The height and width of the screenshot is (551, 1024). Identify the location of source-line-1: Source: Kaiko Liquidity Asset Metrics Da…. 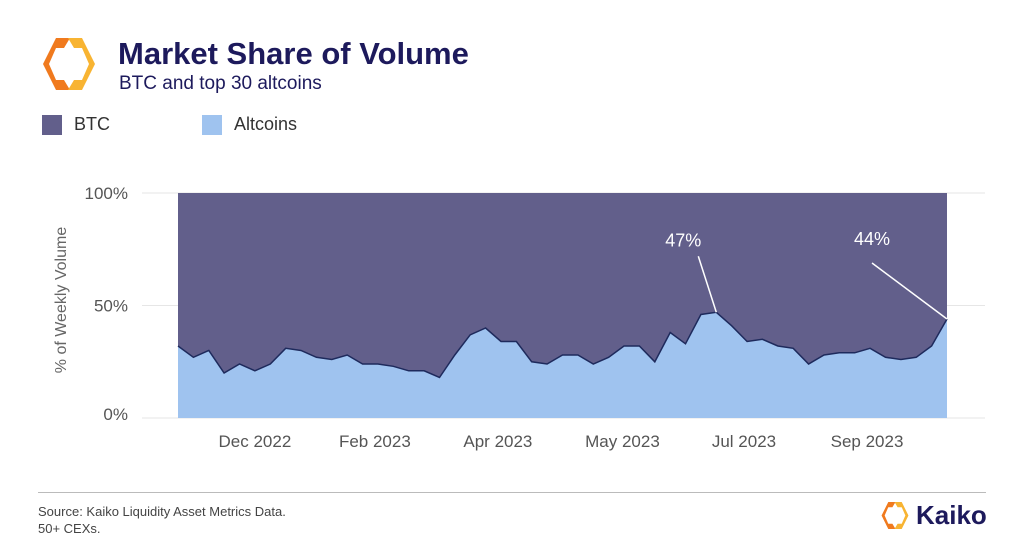
(162, 511).